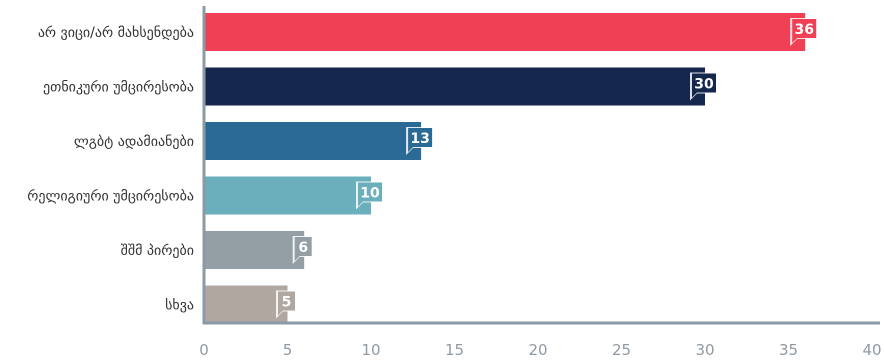 The image size is (884, 360). Describe the element at coordinates (621, 350) in the screenshot. I see `x-tick-label: 25` at that location.